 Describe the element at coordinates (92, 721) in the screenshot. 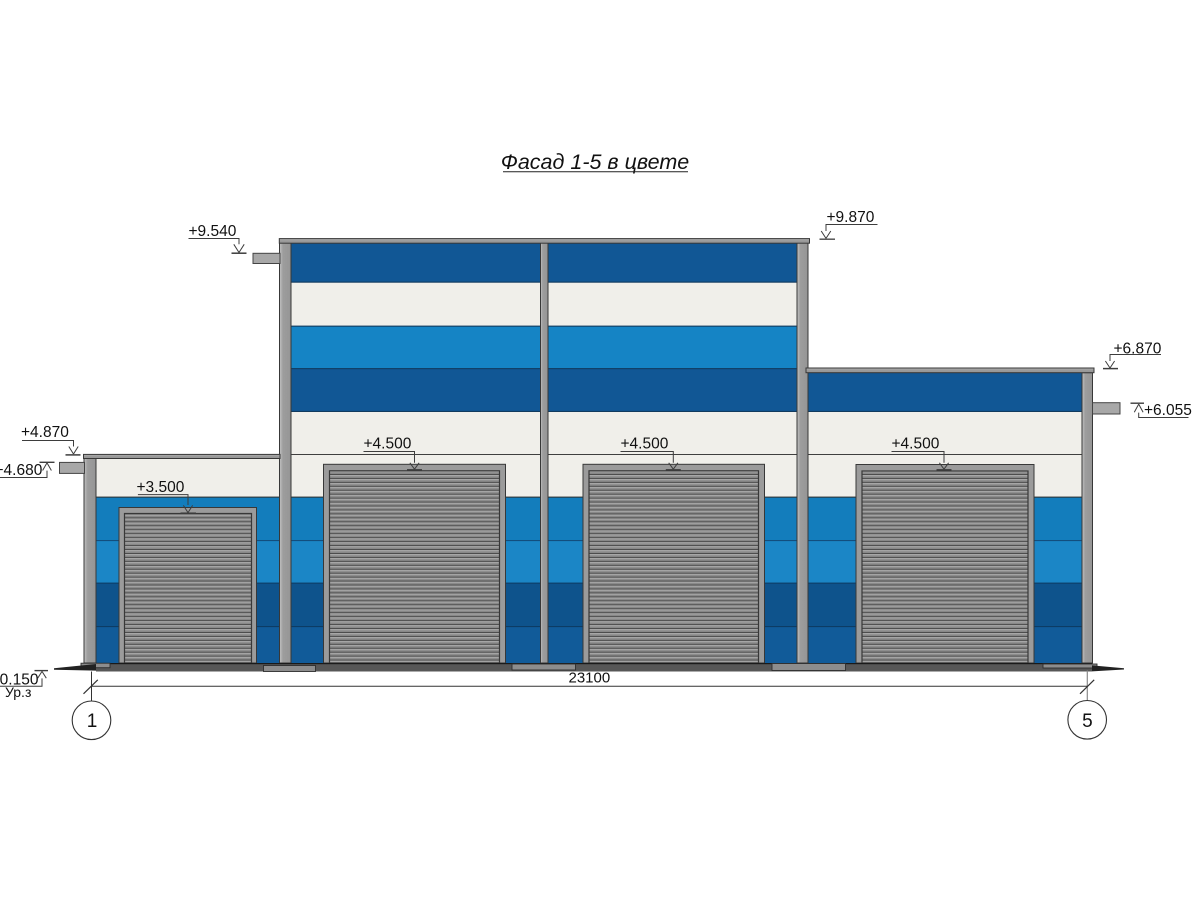

I see `svg-text: 1` at that location.